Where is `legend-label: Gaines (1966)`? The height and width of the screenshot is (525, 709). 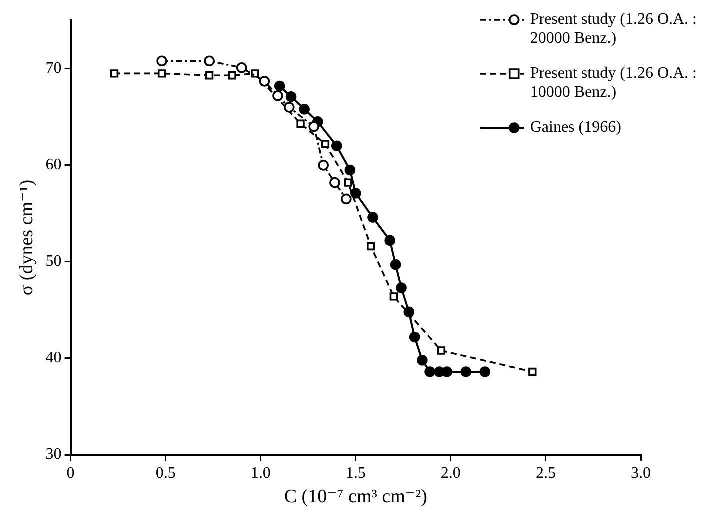 legend-label: Gaines (1966) is located at coordinates (576, 127).